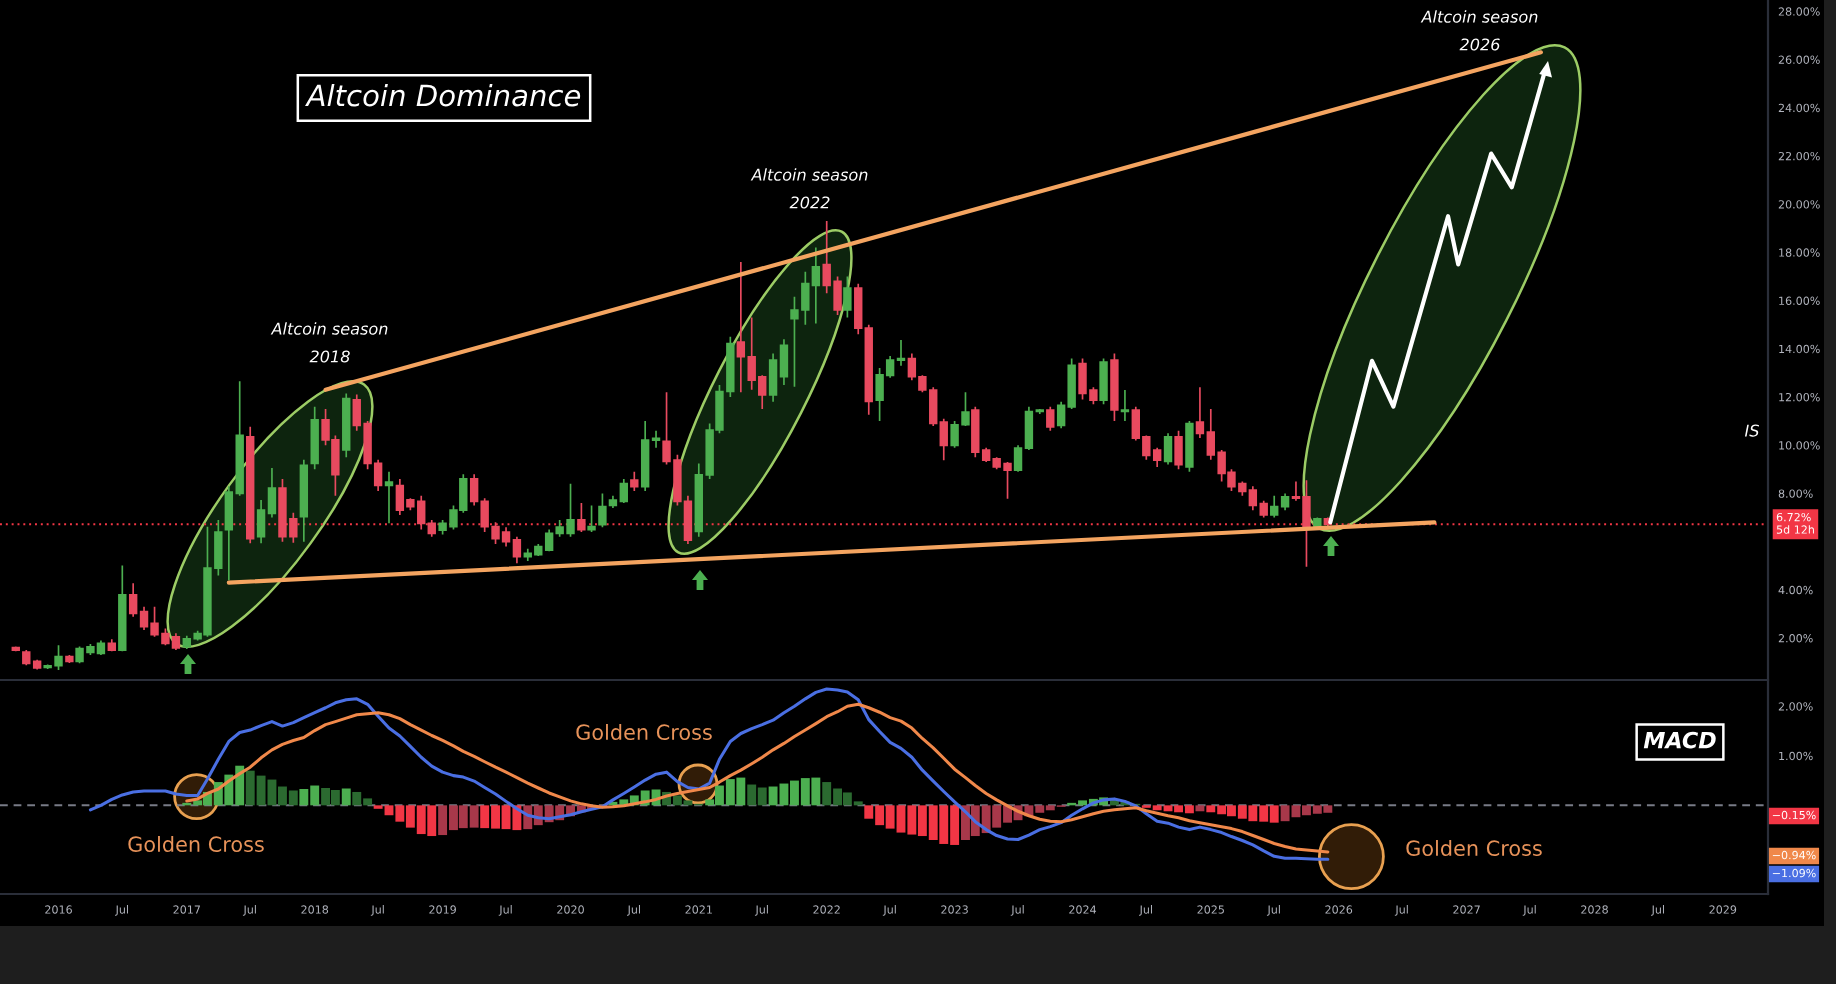  What do you see at coordinates (1479, 30) in the screenshot?
I see `annotation: Altcoin season 2026` at bounding box center [1479, 30].